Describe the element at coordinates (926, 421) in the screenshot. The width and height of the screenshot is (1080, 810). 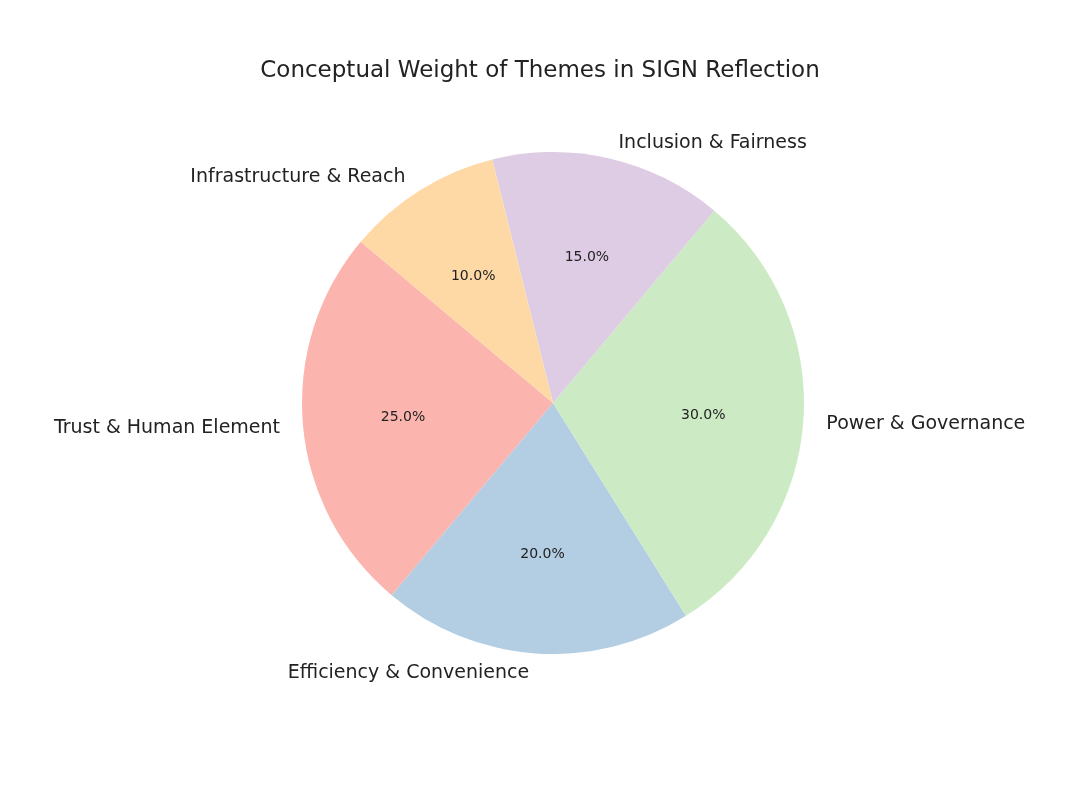
I see `slice-label: Power & Governance` at that location.